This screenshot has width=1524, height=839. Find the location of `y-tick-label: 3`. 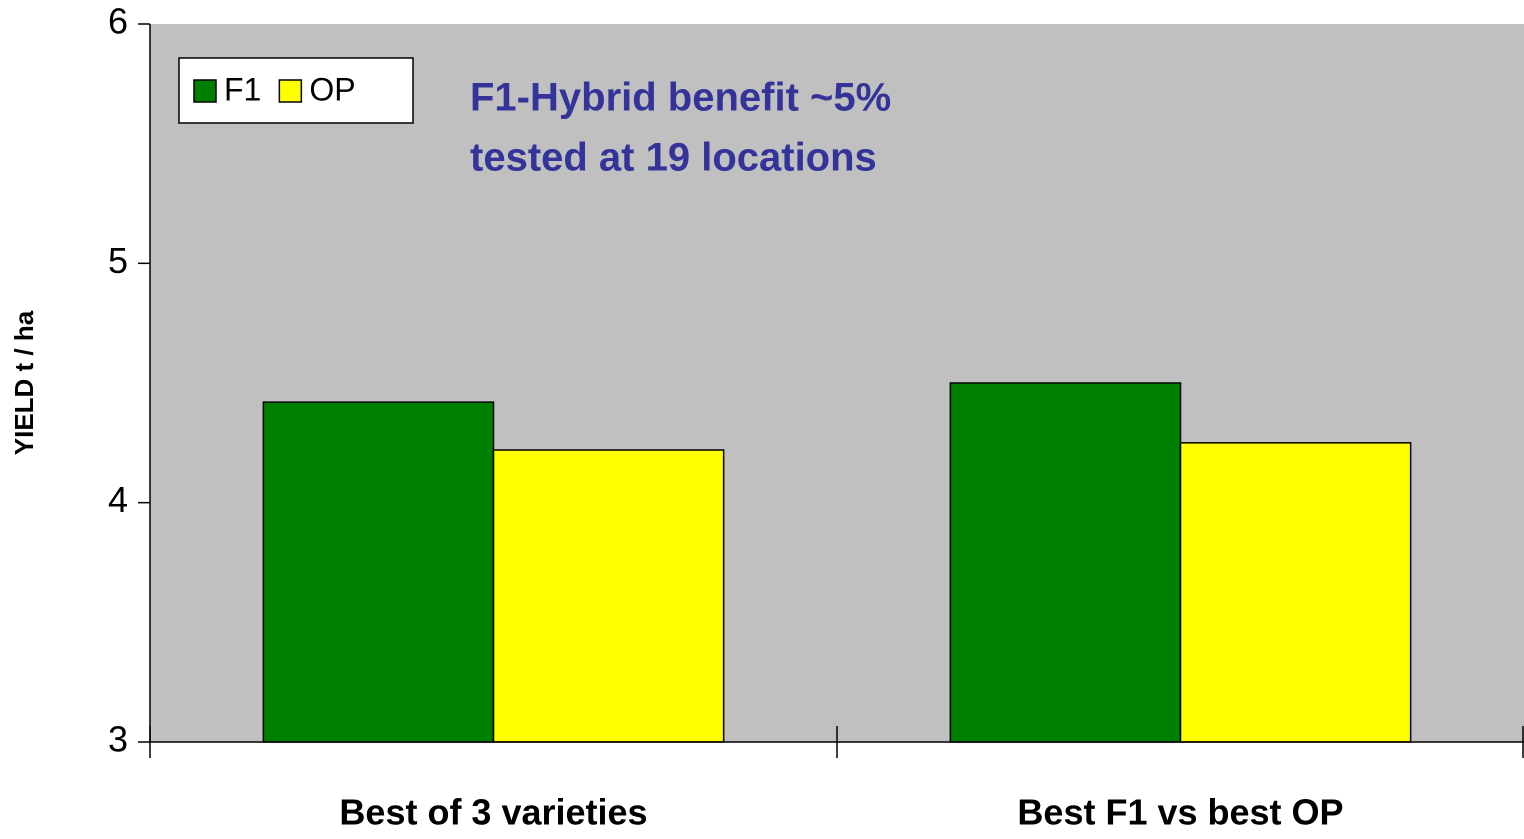

y-tick-label: 3 is located at coordinates (118, 739).